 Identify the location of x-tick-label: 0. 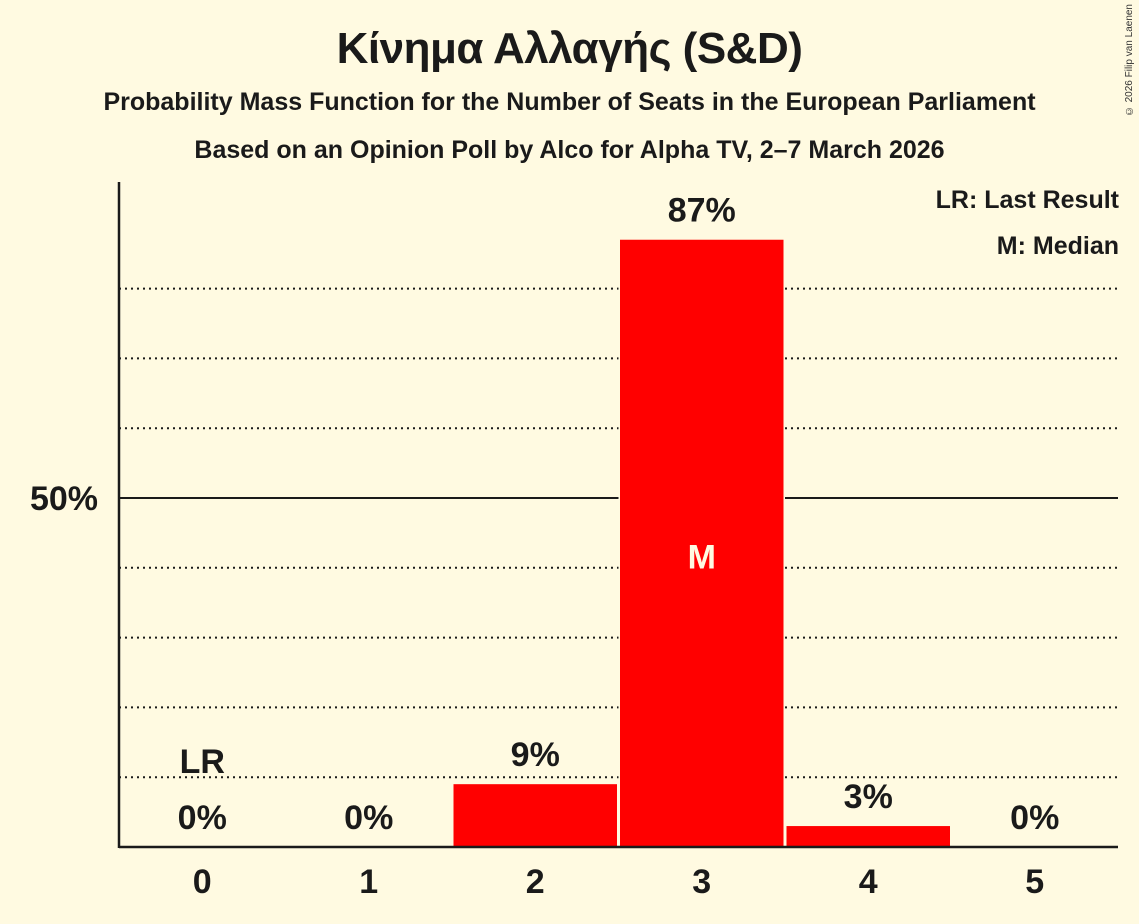
(202, 882).